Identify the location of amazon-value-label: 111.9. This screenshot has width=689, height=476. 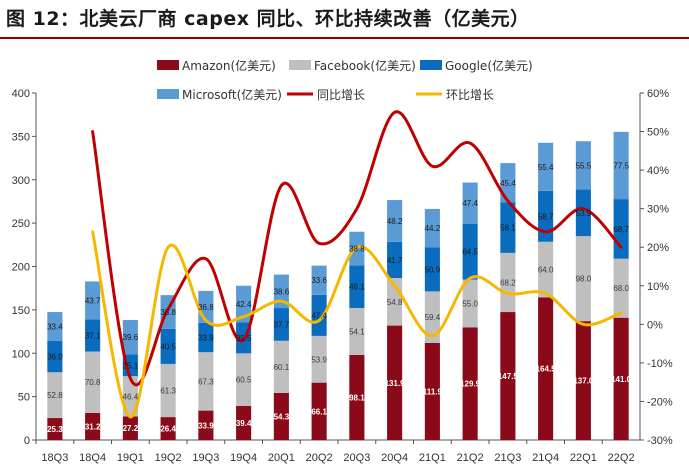
(433, 391).